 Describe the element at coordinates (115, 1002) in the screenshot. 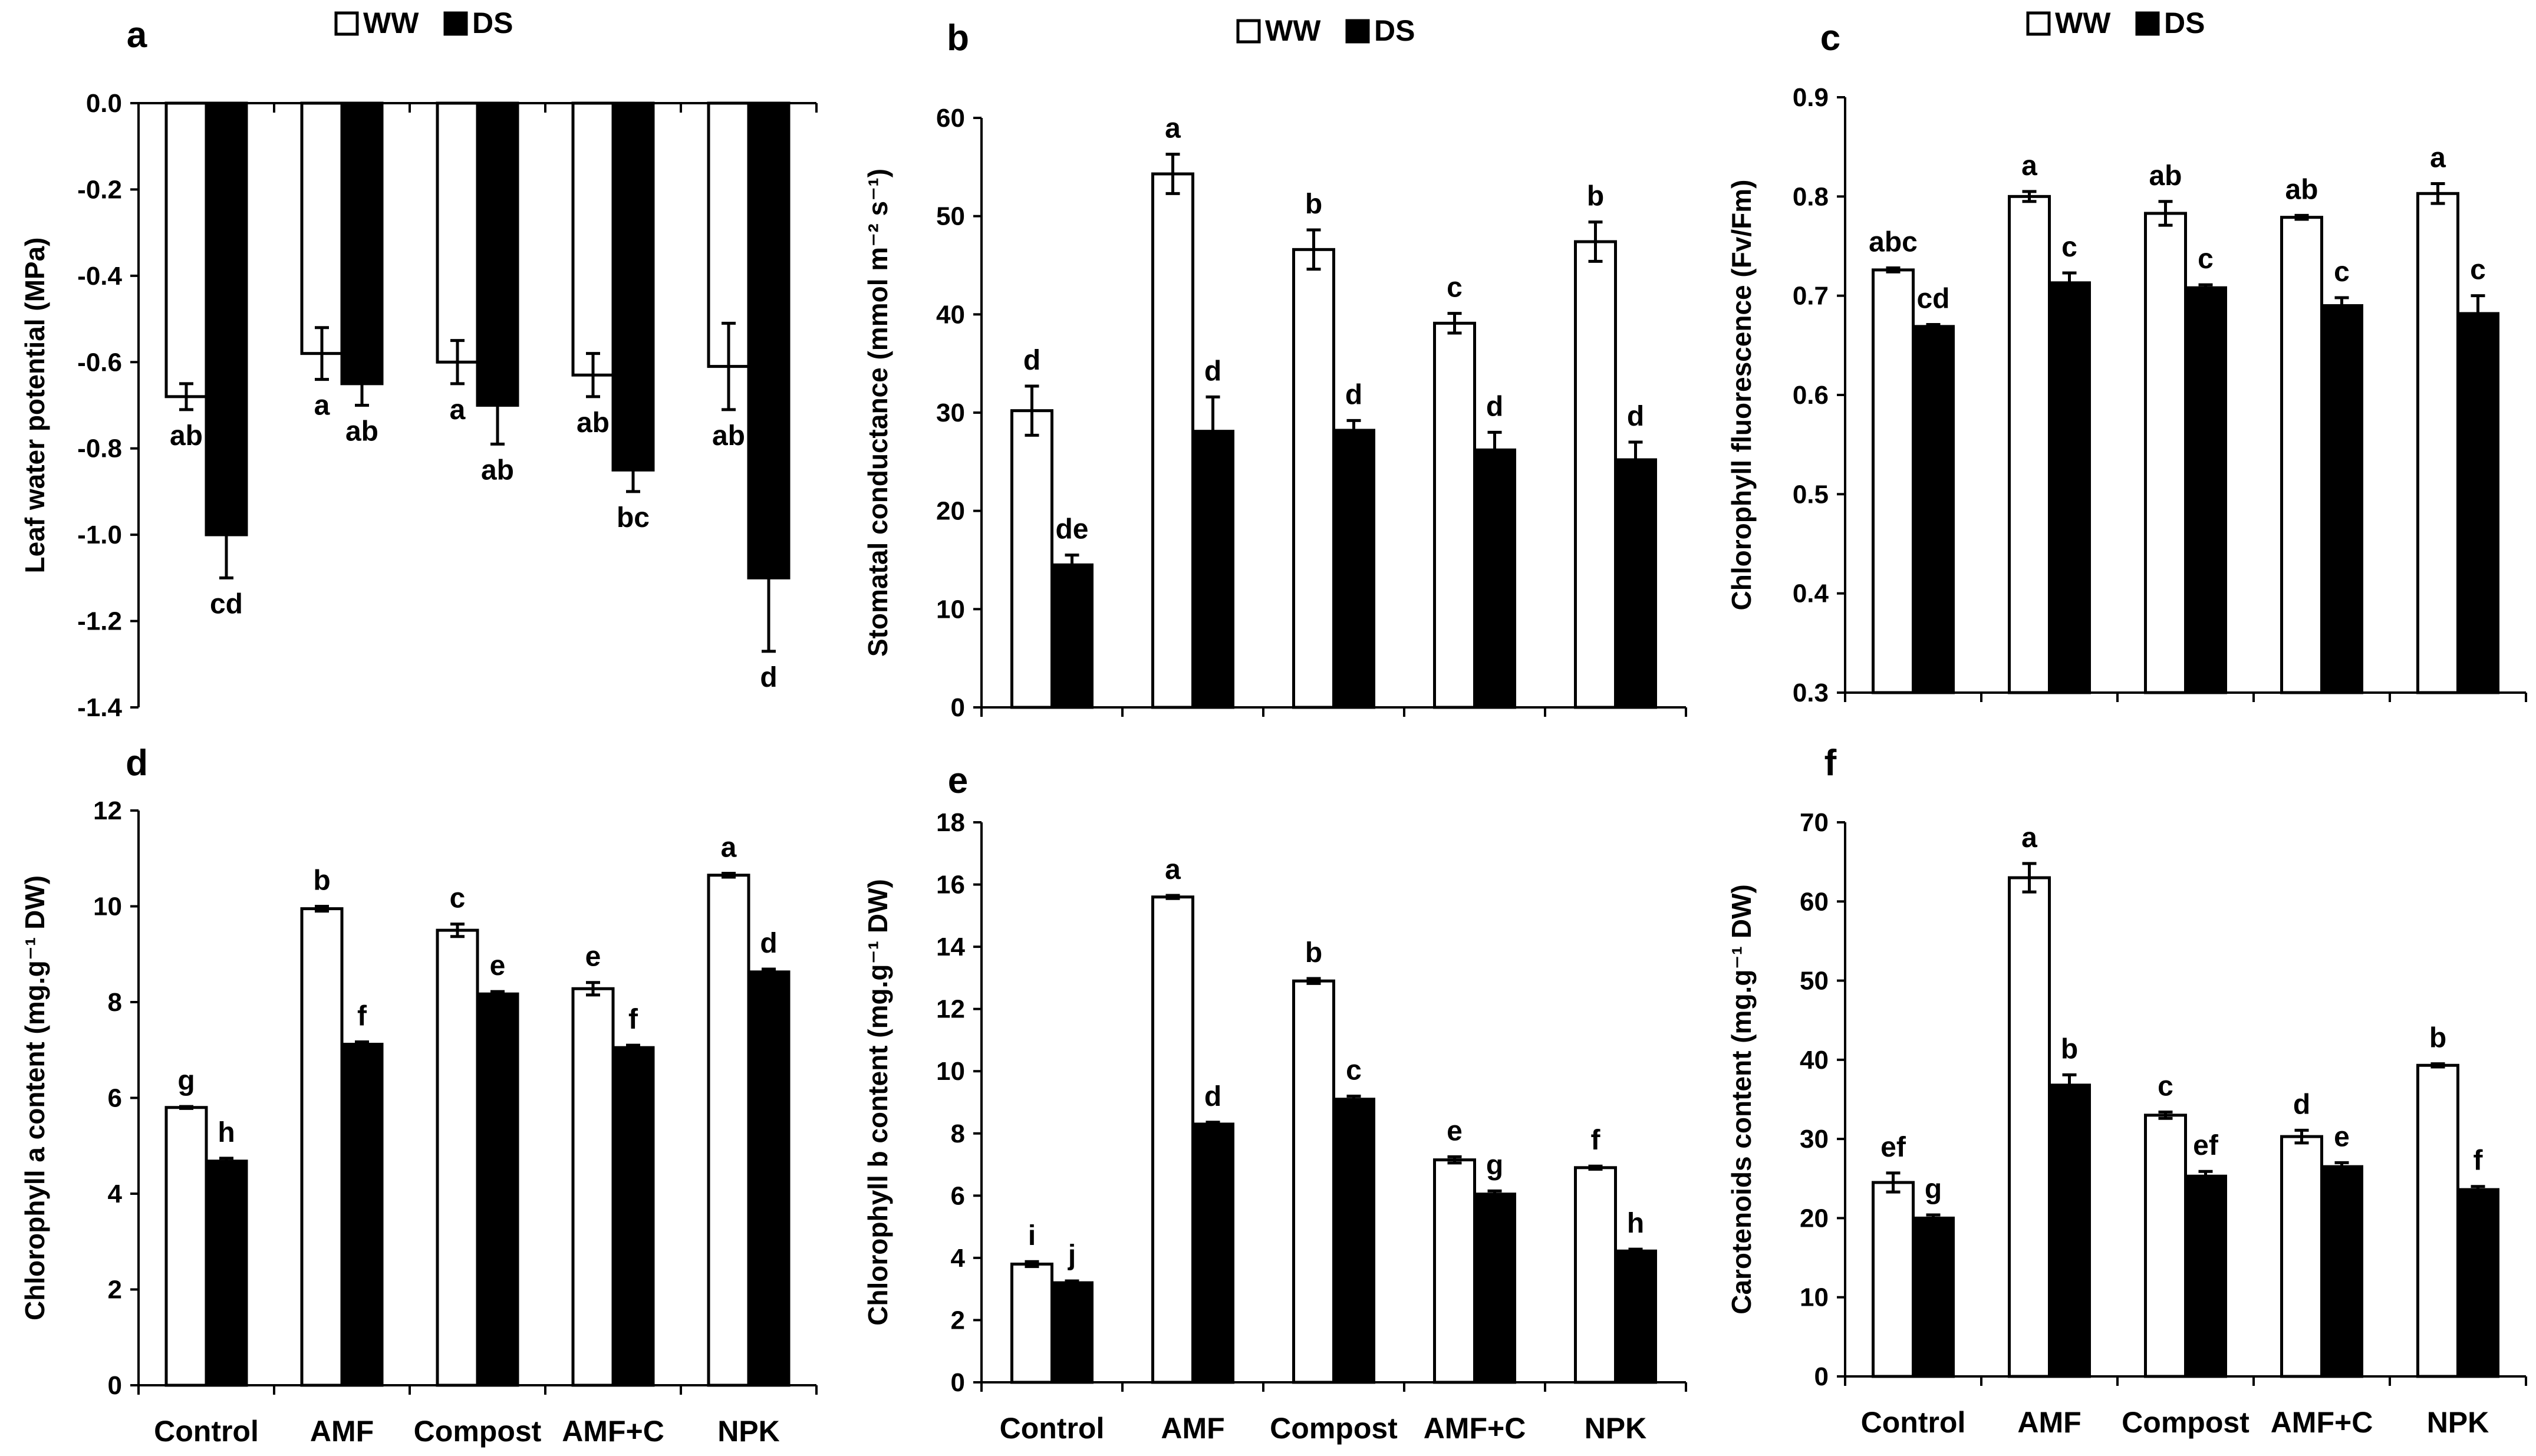

I see `y-tick-label: 8` at that location.